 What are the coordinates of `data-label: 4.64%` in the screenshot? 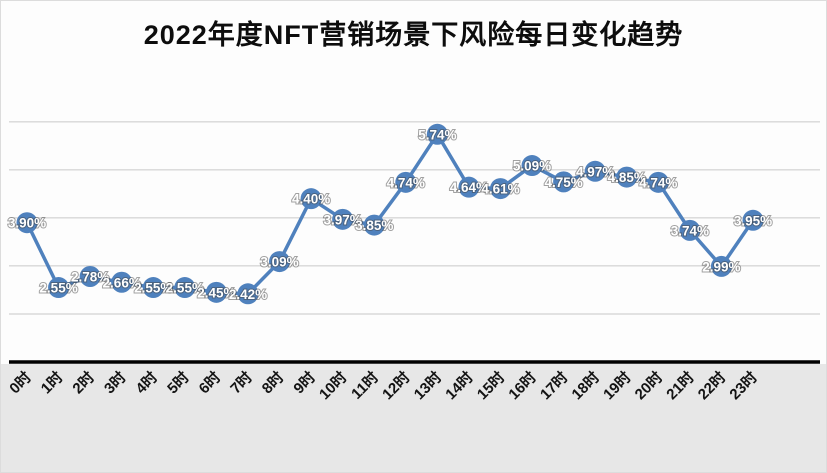 It's located at (469, 187).